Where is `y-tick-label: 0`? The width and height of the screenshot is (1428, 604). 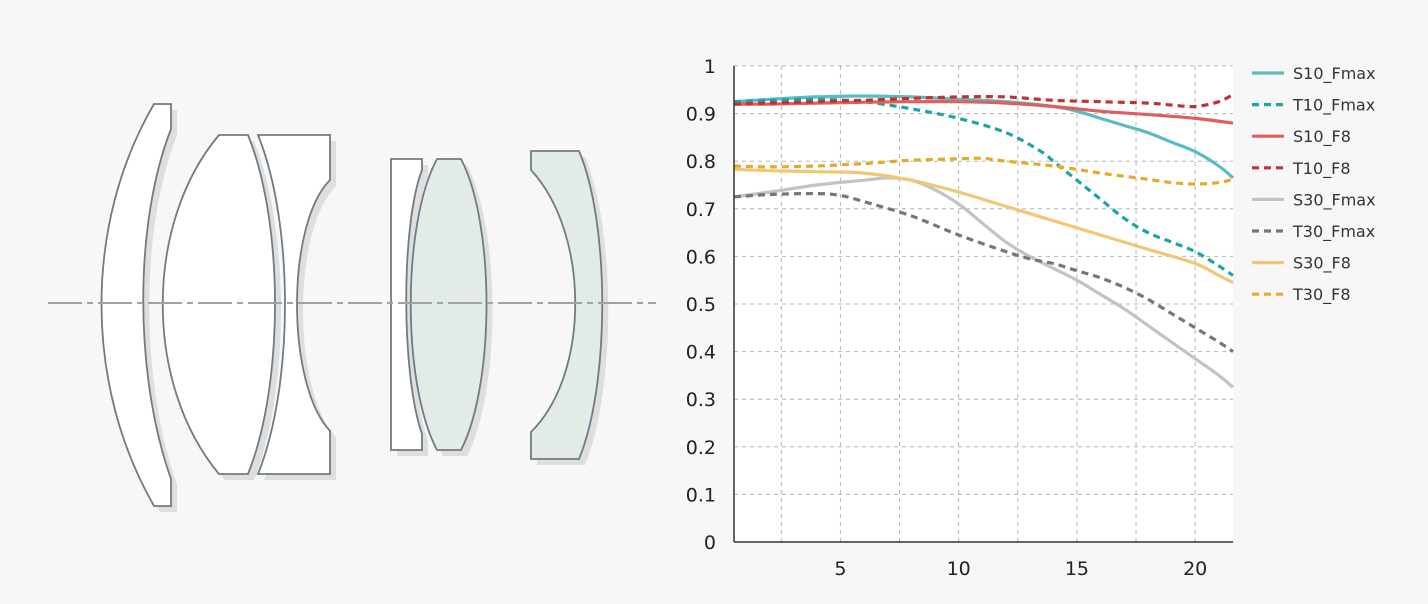
y-tick-label: 0 is located at coordinates (710, 543).